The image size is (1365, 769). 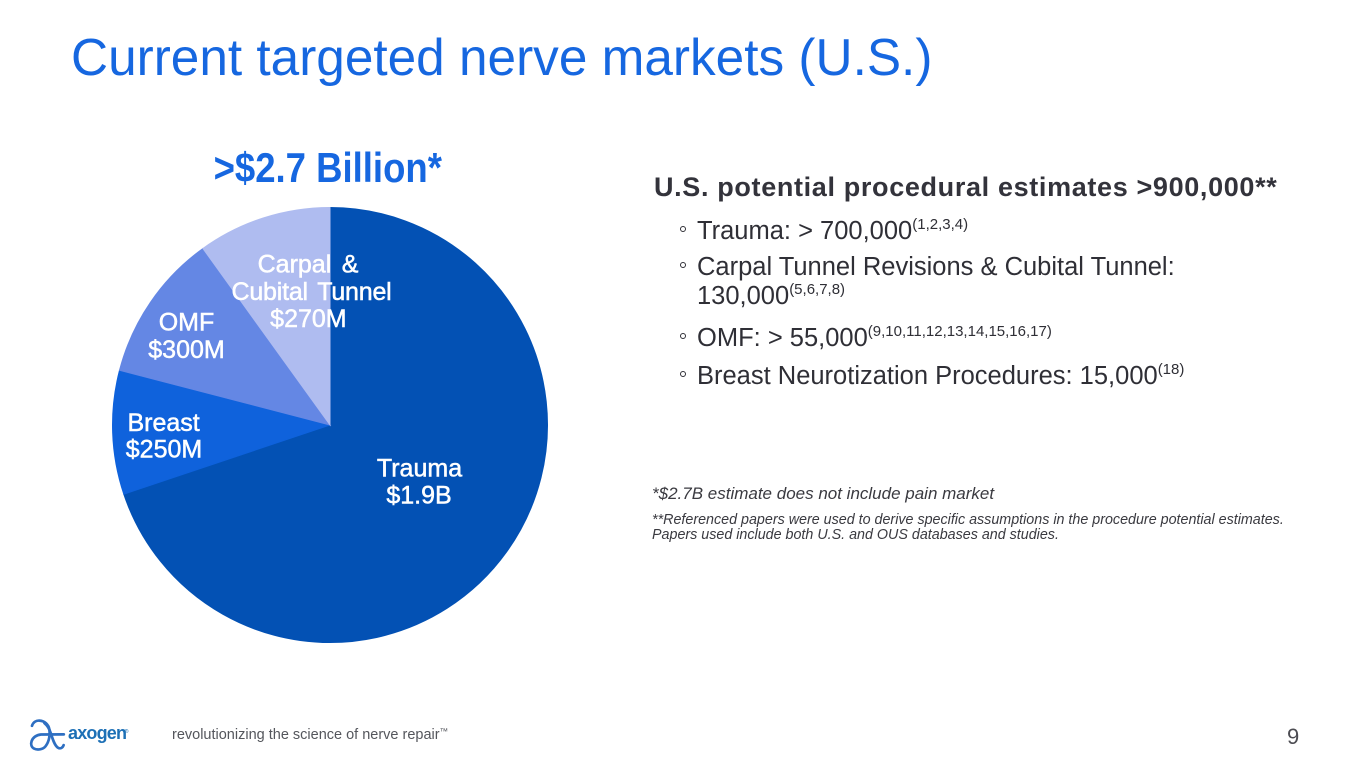 I want to click on svg-text: Trauma, so click(x=419, y=469).